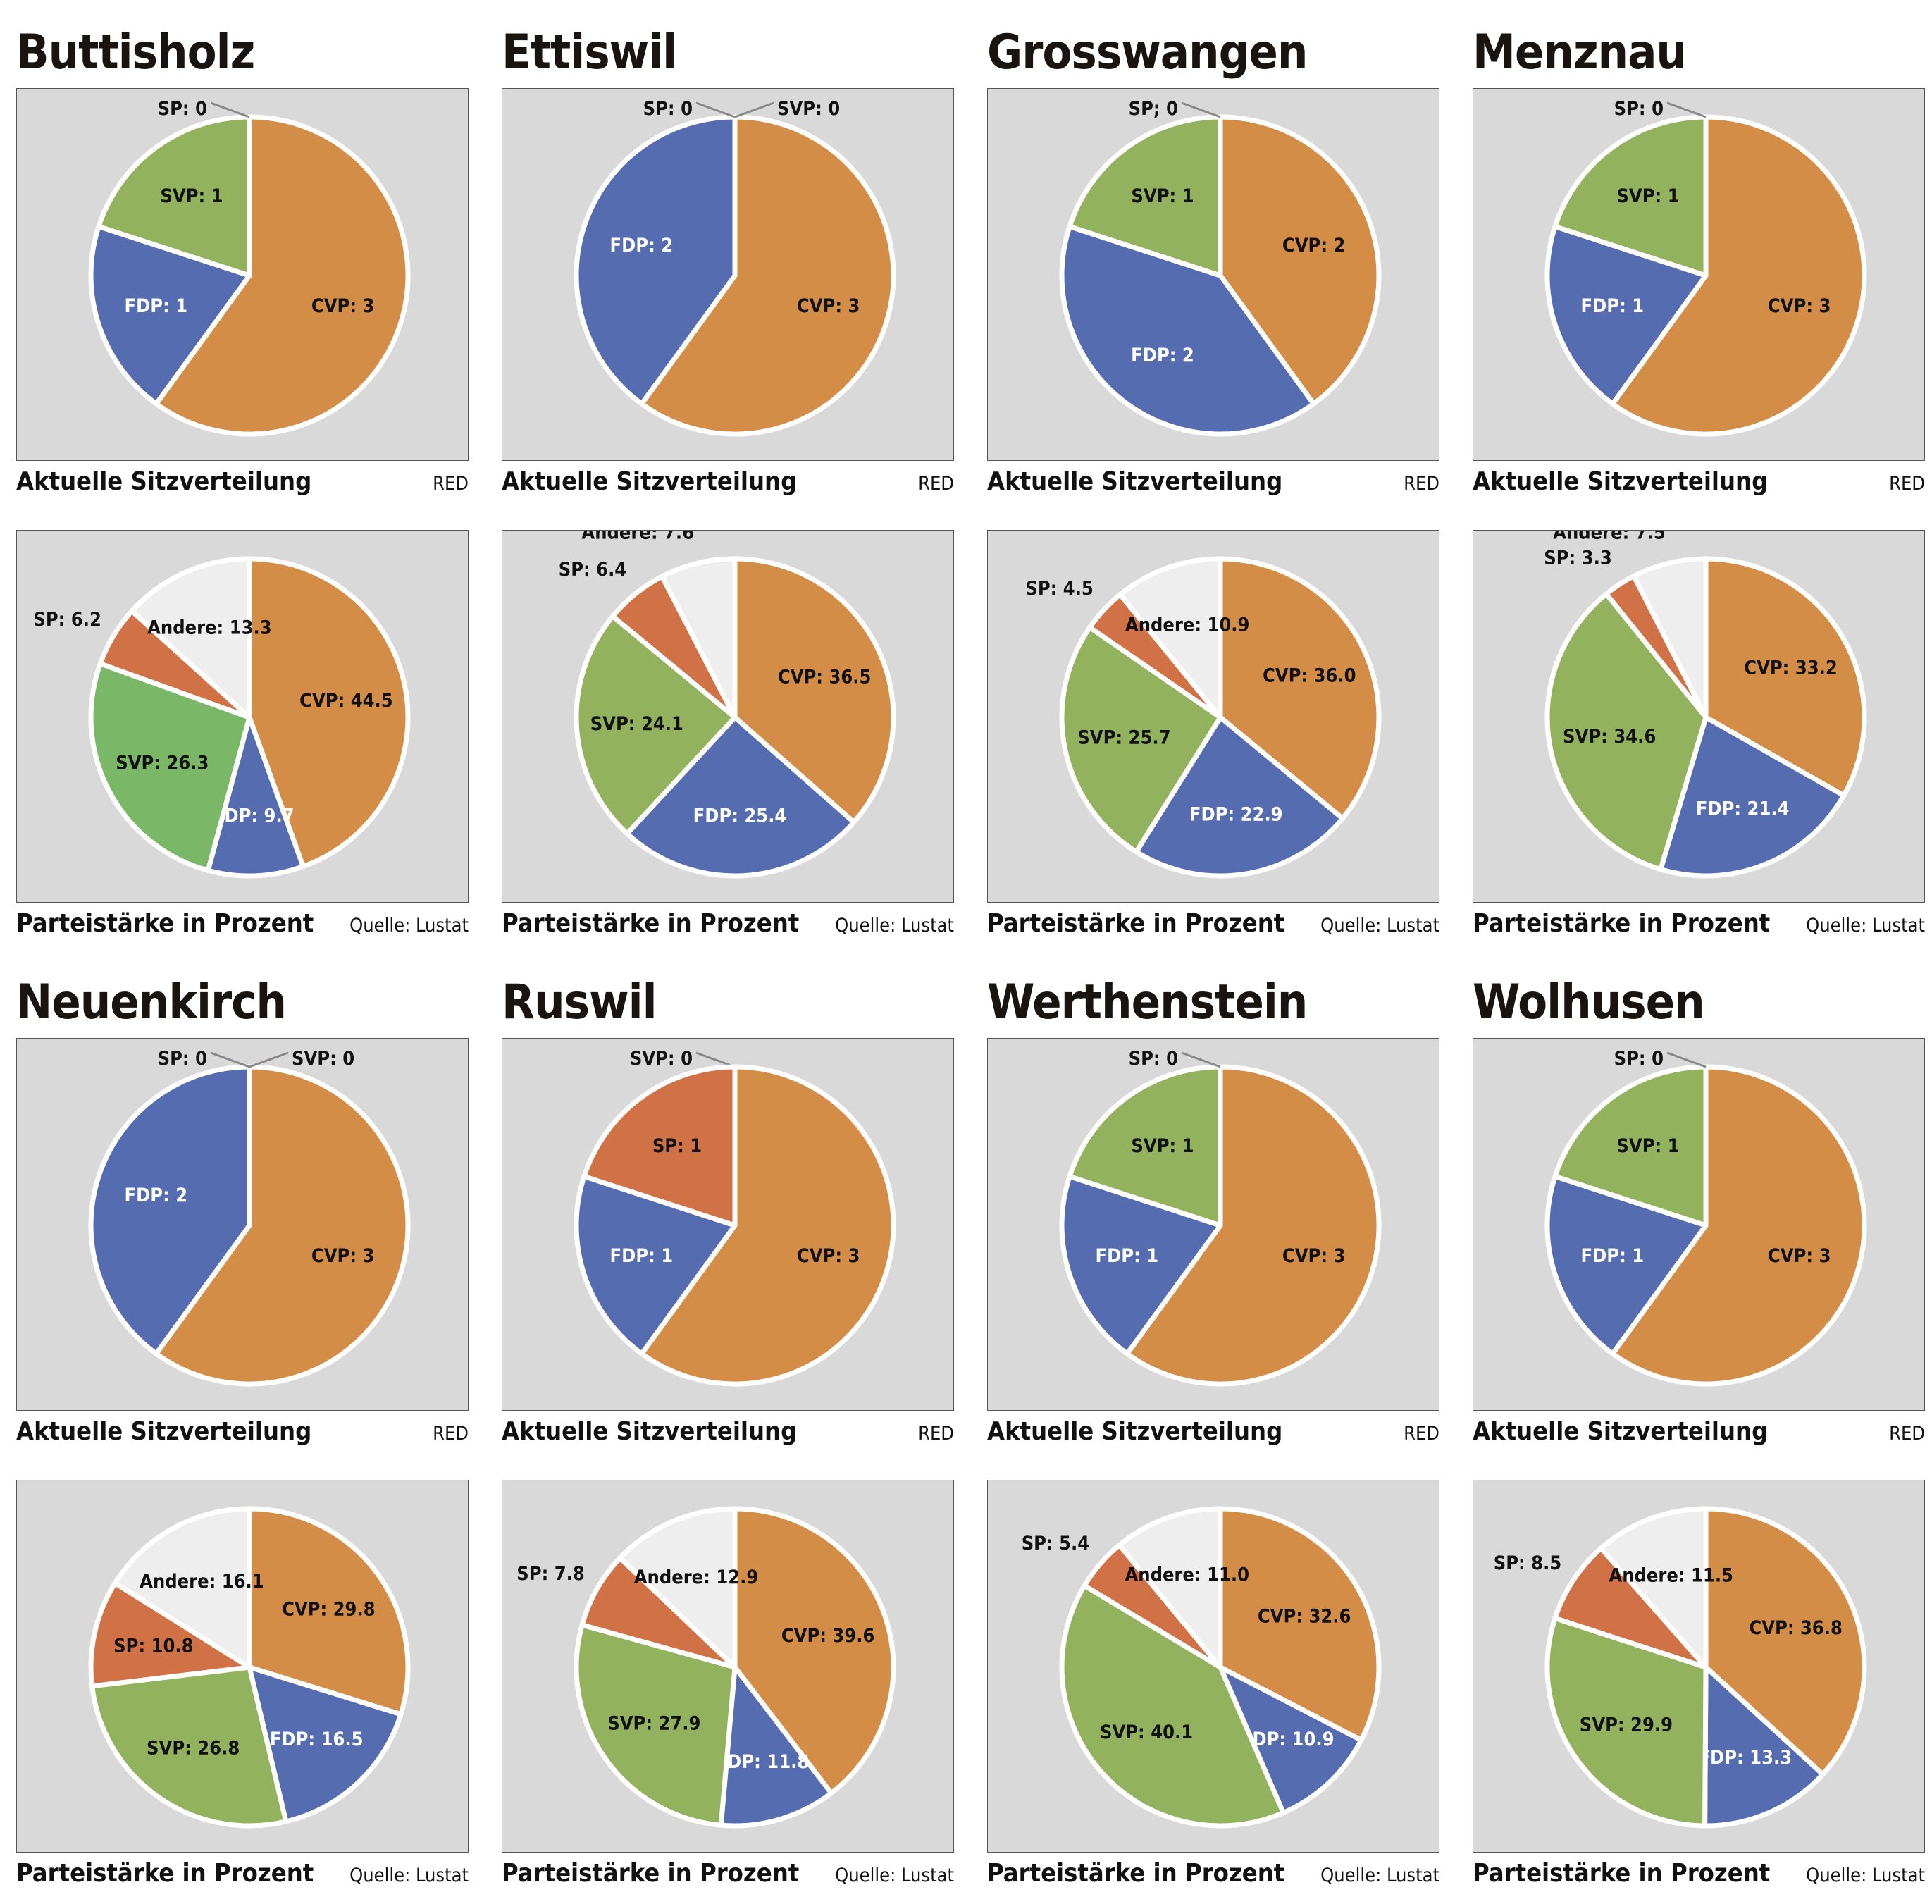  What do you see at coordinates (67, 620) in the screenshot?
I see `data-label-sp: SP: 6.2` at bounding box center [67, 620].